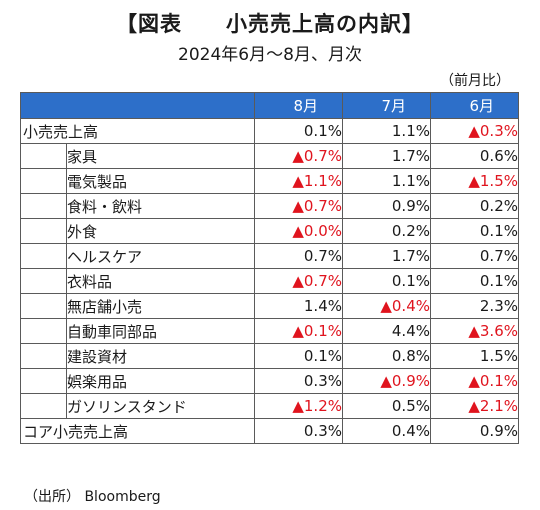 The height and width of the screenshot is (510, 540). What do you see at coordinates (270, 55) in the screenshot?
I see `page-subtitle: 2024年6月～8月、月次` at bounding box center [270, 55].